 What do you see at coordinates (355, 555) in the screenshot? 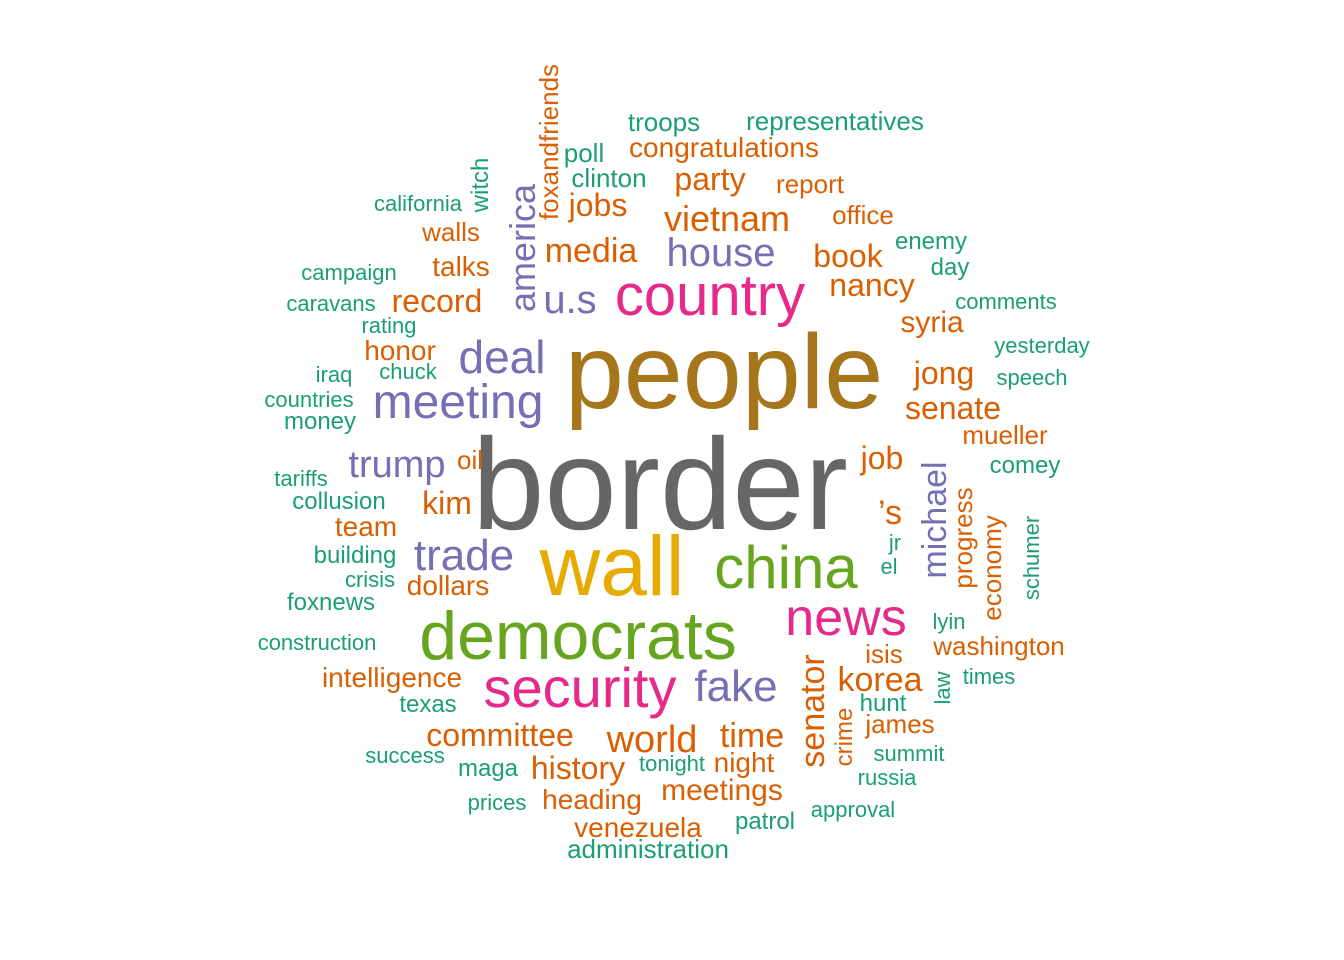
I see `cloud-word: building` at bounding box center [355, 555].